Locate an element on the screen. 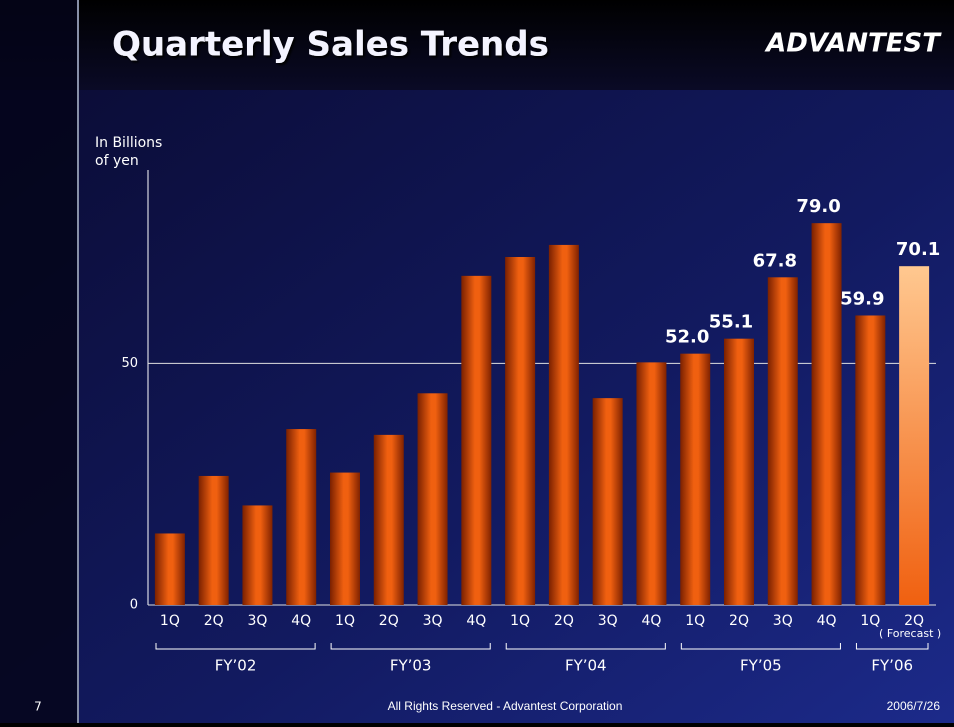 This screenshot has width=954, height=727. y-tick-label: 50 is located at coordinates (129, 363).